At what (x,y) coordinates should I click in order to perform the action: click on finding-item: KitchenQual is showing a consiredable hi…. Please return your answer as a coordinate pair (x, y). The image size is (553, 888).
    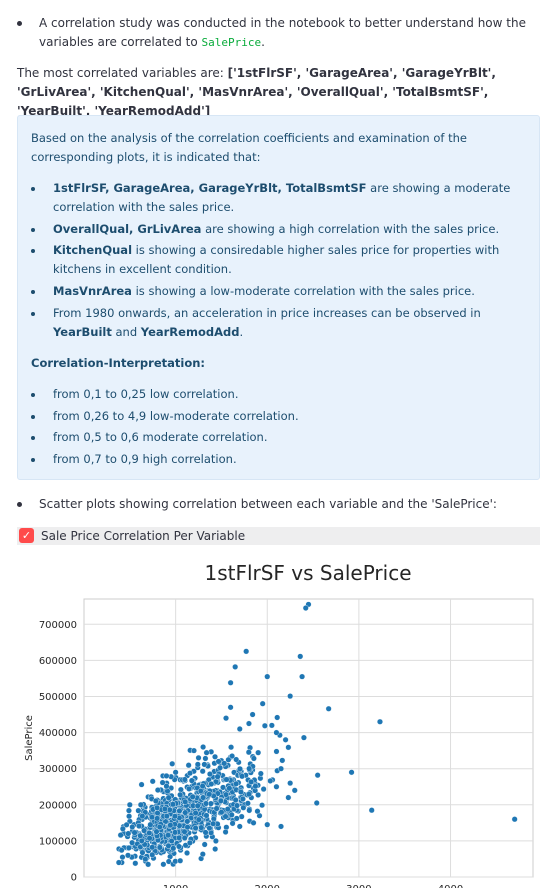
    Looking at the image, I should click on (279, 260).